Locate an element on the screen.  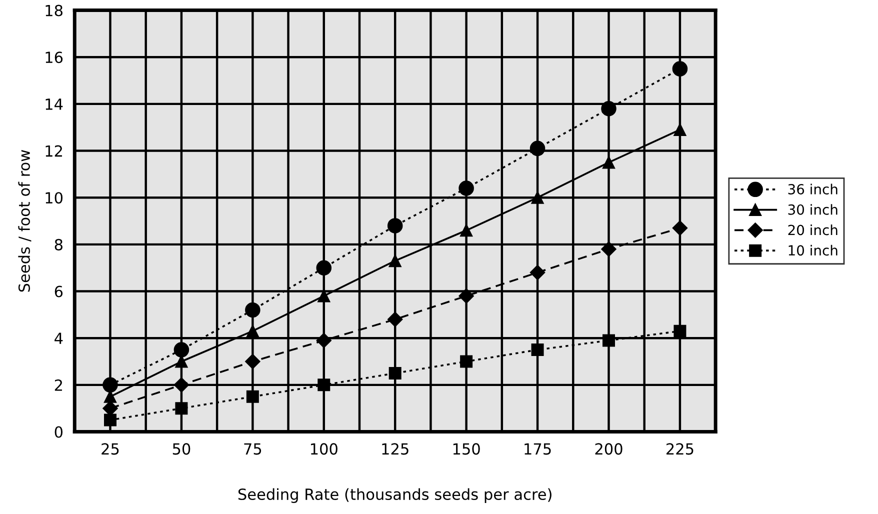
y-tick-label: 10 is located at coordinates (54, 198).